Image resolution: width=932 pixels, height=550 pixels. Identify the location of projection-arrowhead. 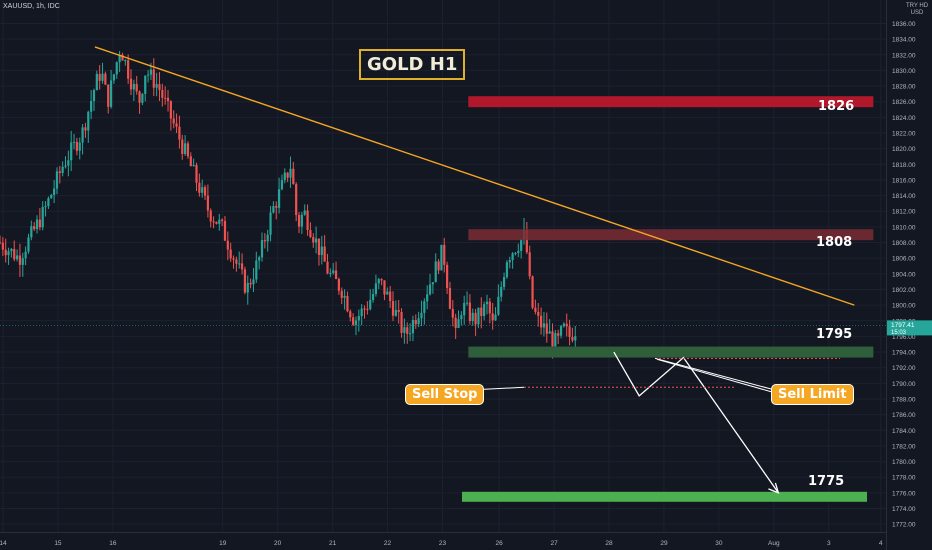
(774, 488).